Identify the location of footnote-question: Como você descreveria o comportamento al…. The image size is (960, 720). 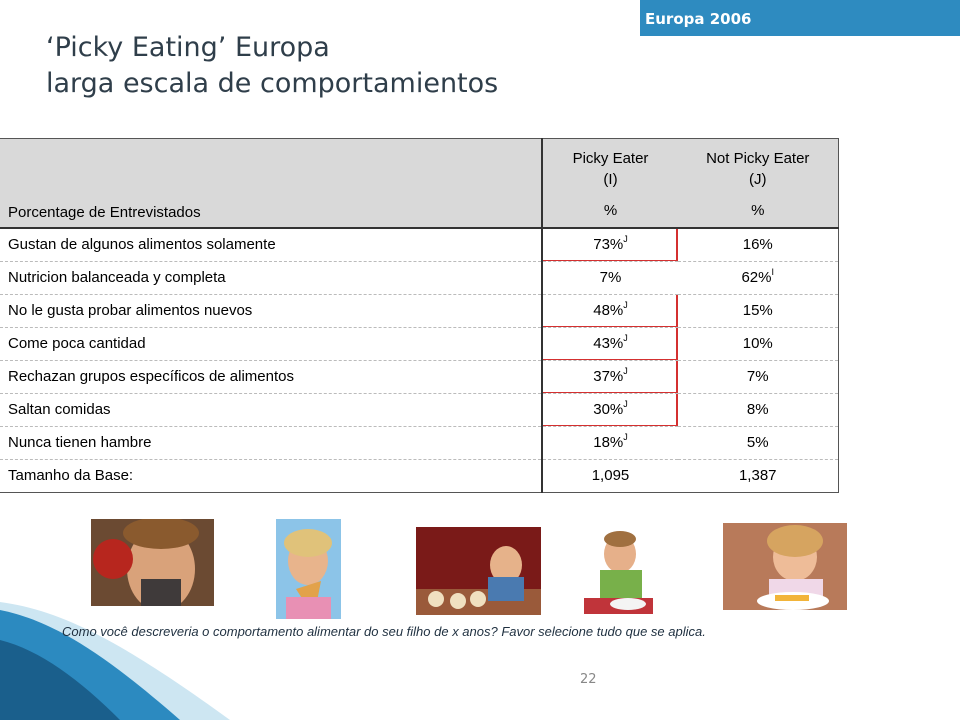
(384, 631).